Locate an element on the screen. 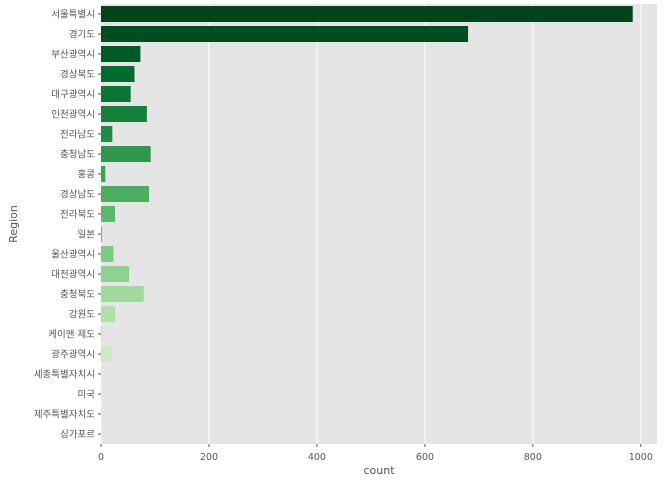 The height and width of the screenshot is (487, 665). x-tick-label: 400 is located at coordinates (317, 457).